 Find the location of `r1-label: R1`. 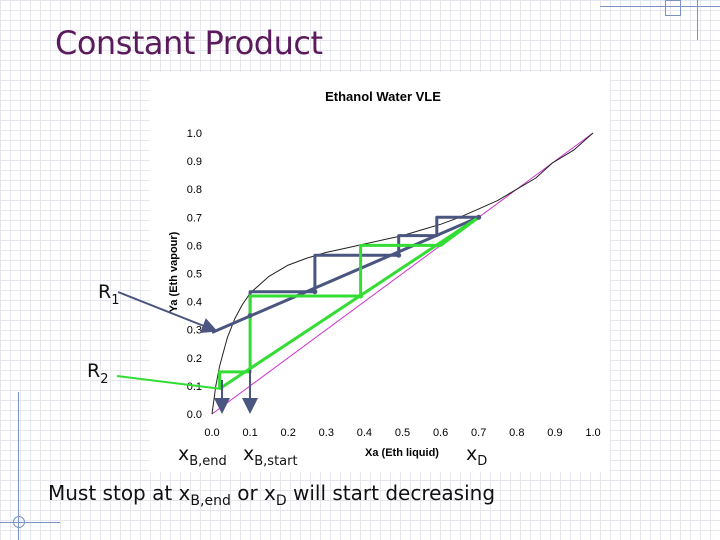

r1-label: R1 is located at coordinates (108, 294).